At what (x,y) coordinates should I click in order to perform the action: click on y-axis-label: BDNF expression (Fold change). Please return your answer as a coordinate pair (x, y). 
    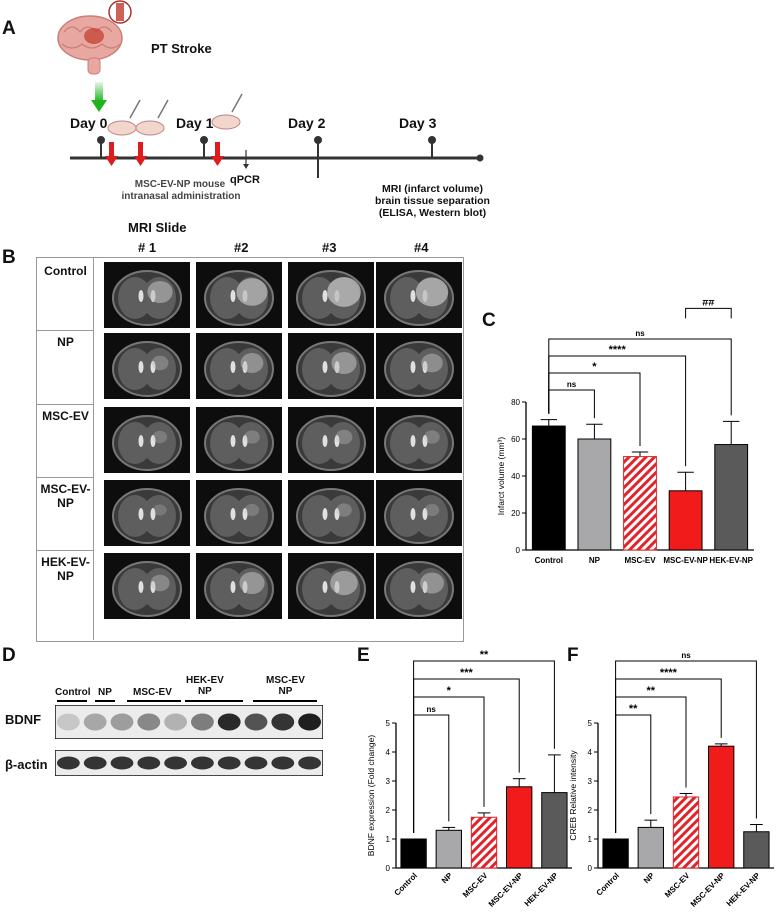
    Looking at the image, I should click on (371, 796).